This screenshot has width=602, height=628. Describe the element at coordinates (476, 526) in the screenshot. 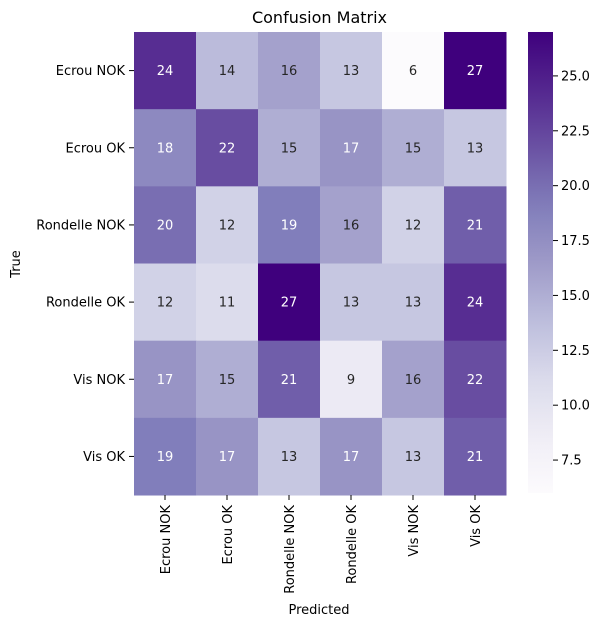

I see `x-tick-label: Vis OK` at that location.